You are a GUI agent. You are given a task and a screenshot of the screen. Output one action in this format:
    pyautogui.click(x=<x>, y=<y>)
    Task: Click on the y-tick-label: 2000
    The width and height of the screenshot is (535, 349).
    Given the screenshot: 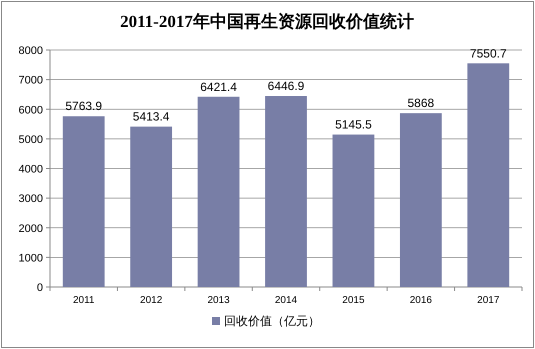 What is the action you would take?
    pyautogui.click(x=30, y=228)
    